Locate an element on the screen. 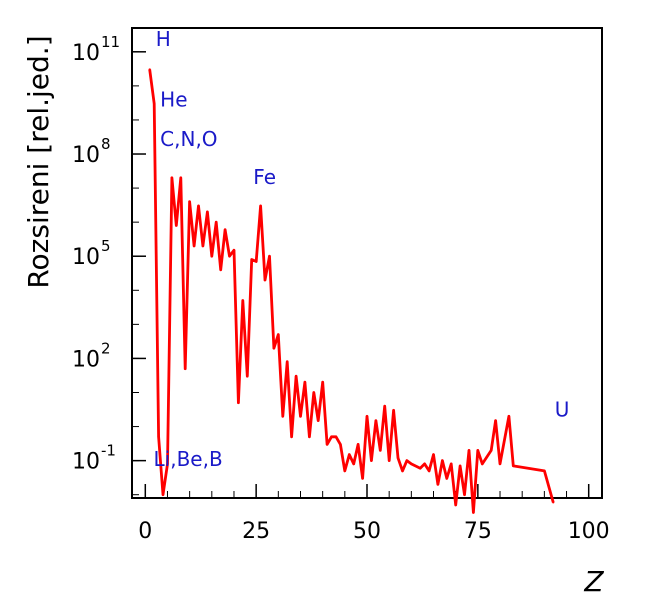 Image resolution: width=660 pixels, height=615 pixels. y-tick-exponent: -1 is located at coordinates (108, 451).